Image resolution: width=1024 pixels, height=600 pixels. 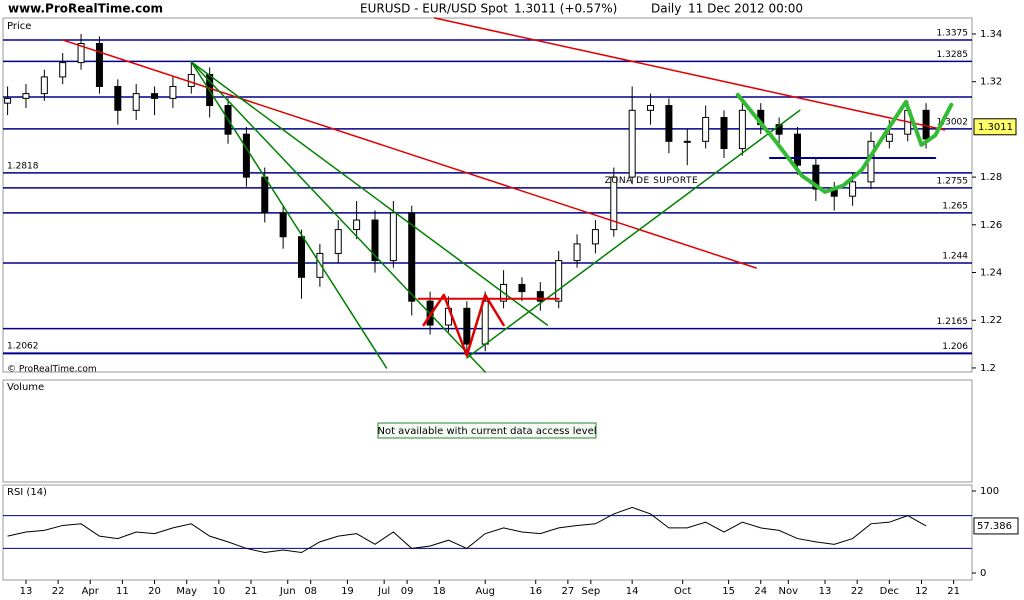 I want to click on zone-label: ZONA DE SUPORTE, so click(x=652, y=181).